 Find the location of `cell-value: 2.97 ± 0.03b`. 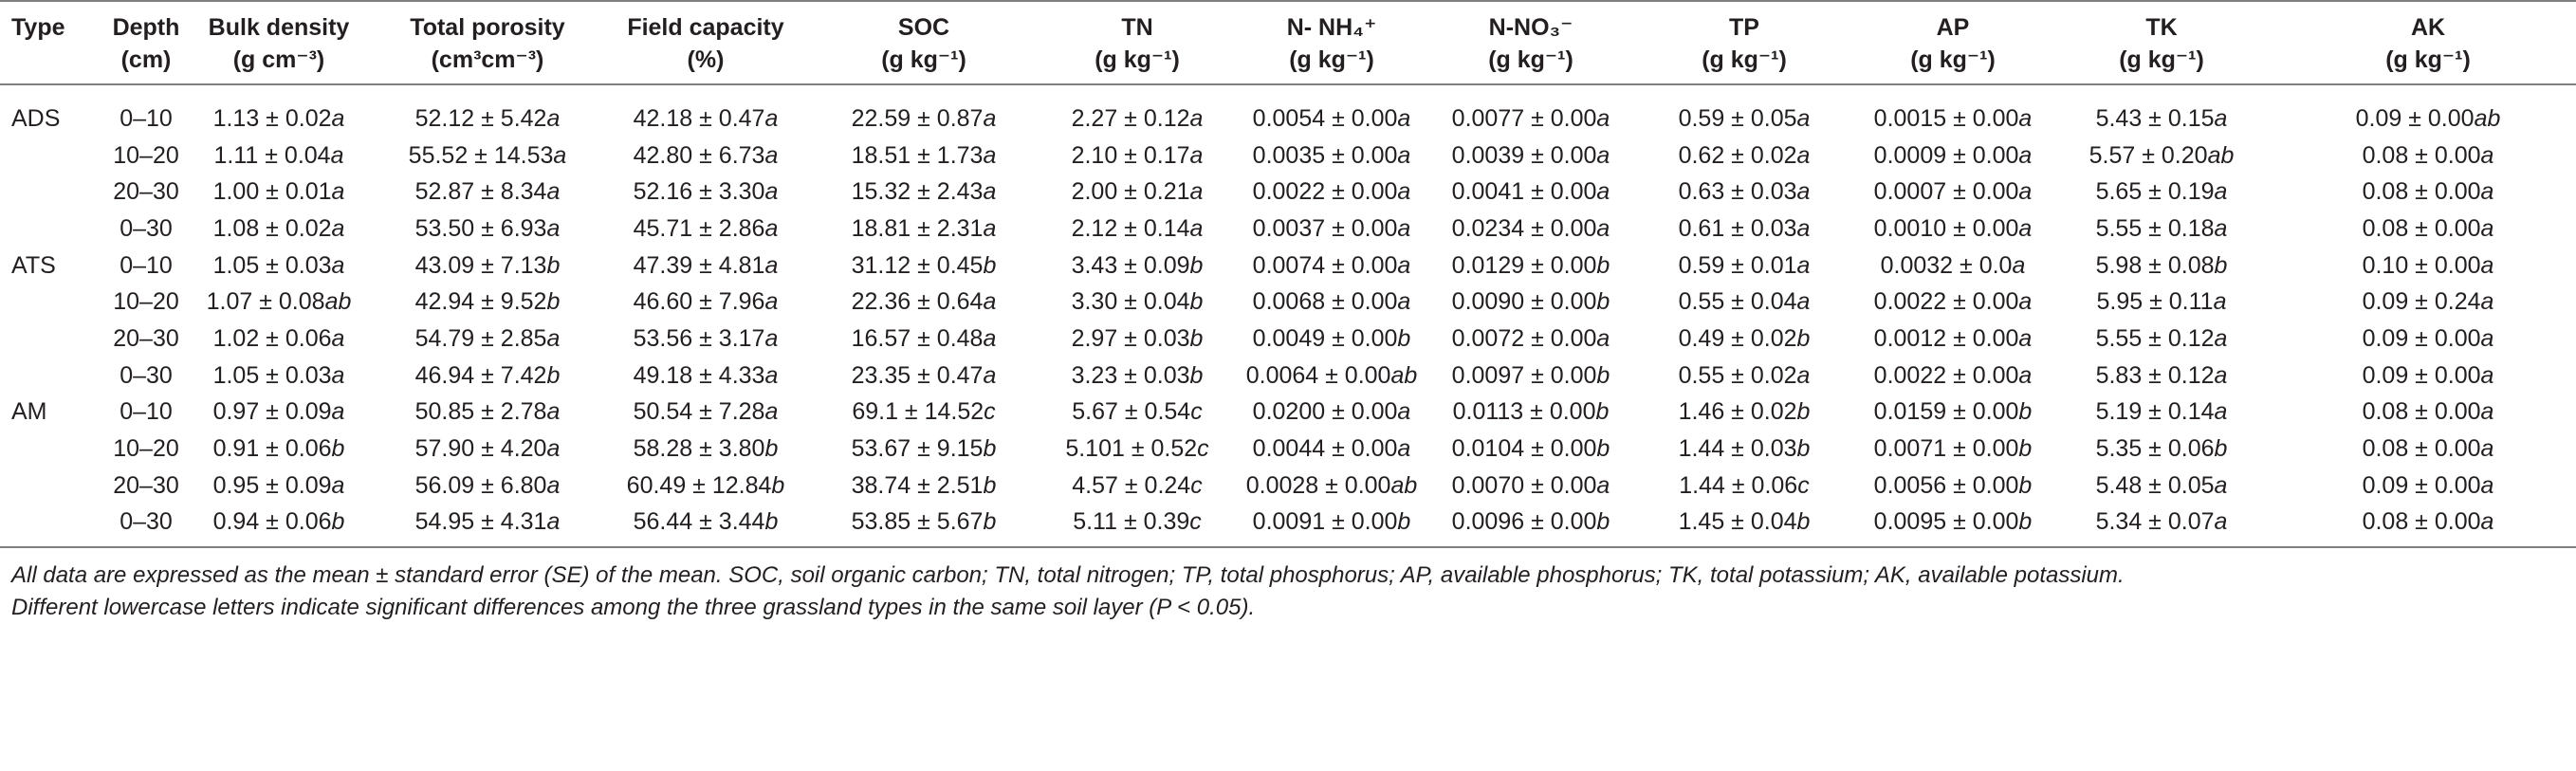

cell-value: 2.97 ± 0.03b is located at coordinates (1137, 339).